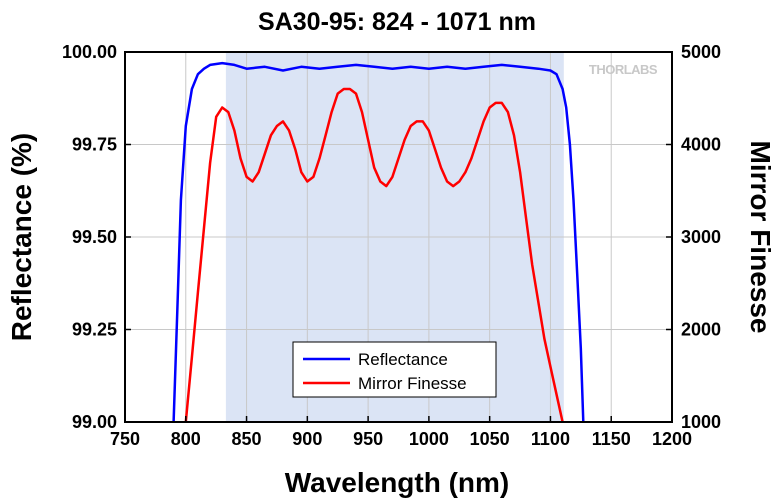  What do you see at coordinates (94, 330) in the screenshot?
I see `y-tick-label: 99.25` at bounding box center [94, 330].